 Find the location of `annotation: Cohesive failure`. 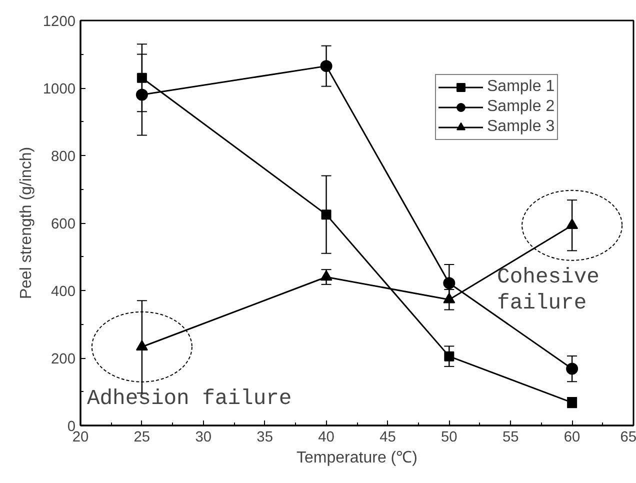

annotation: Cohesive failure is located at coordinates (548, 290).